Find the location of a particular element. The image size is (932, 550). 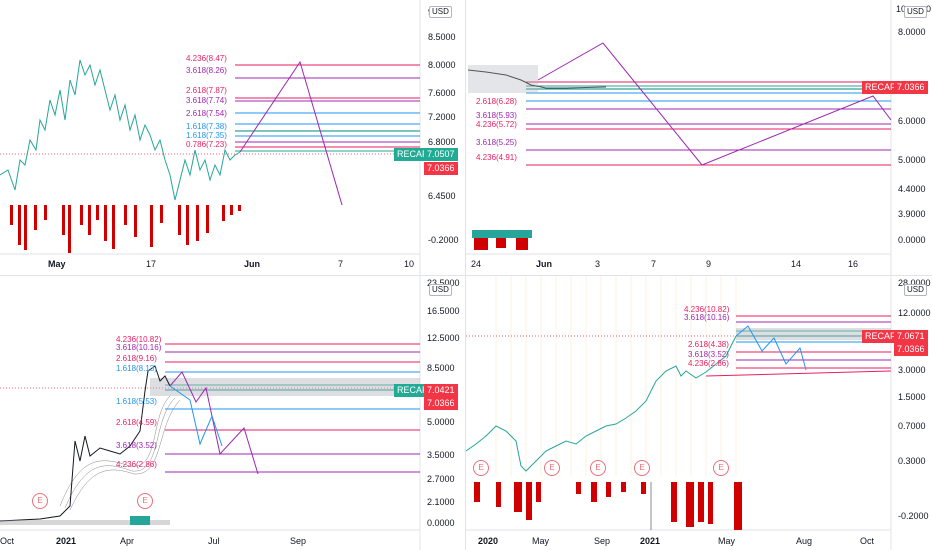

fib-label: 3.618(8.26) is located at coordinates (206, 70).